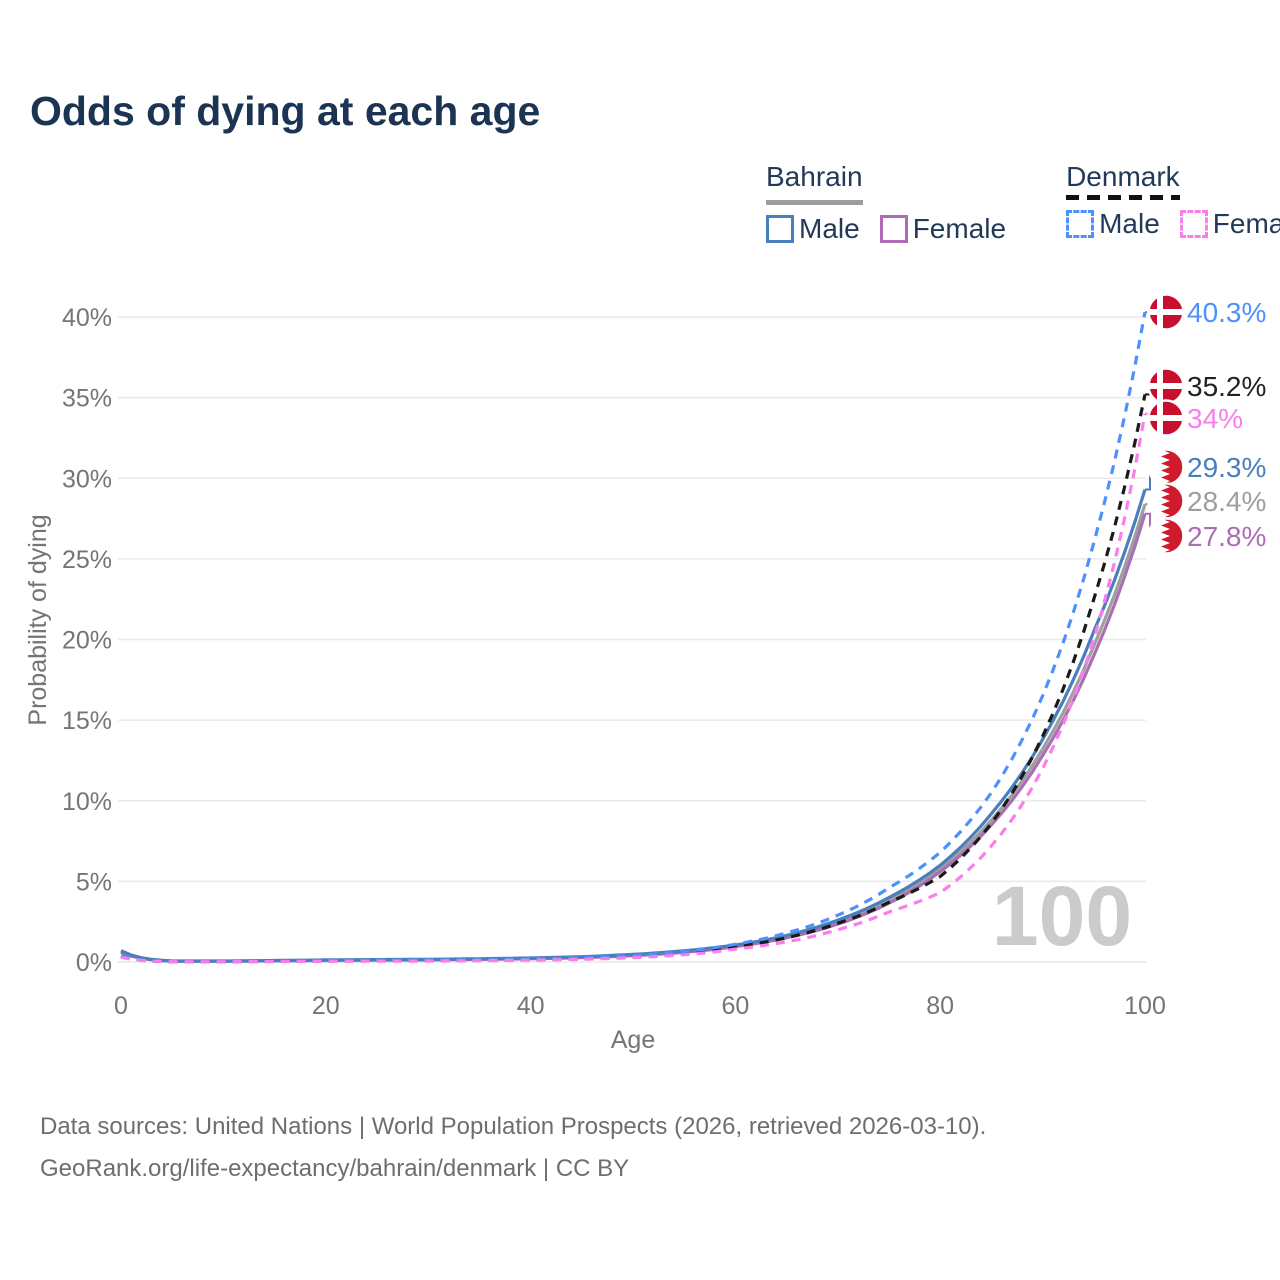 The height and width of the screenshot is (1280, 1280). Describe the element at coordinates (893, 229) in the screenshot. I see `bahrain-female-swatch-icon` at that location.